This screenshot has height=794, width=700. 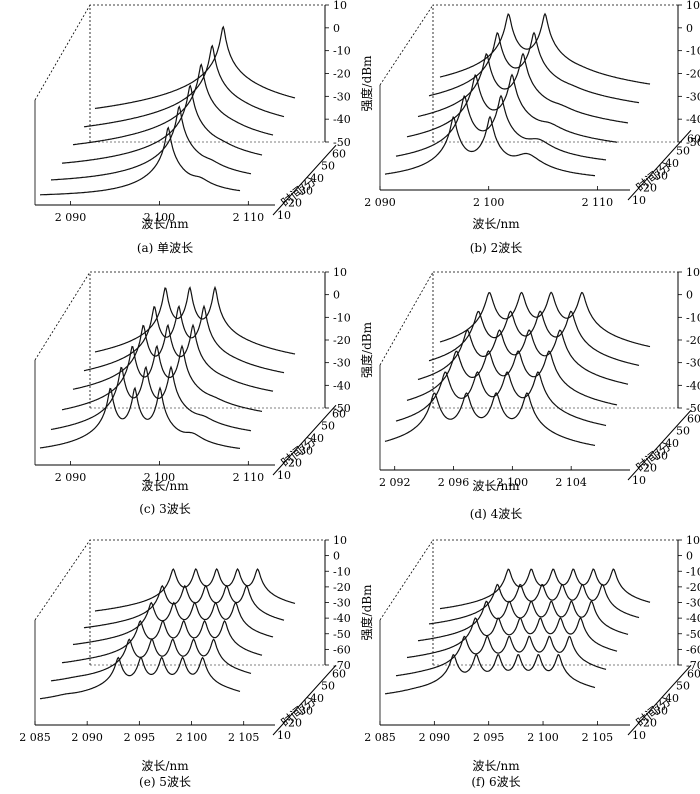 What do you see at coordinates (165, 248) in the screenshot?
I see `panel-caption: (a) 单波长` at bounding box center [165, 248].